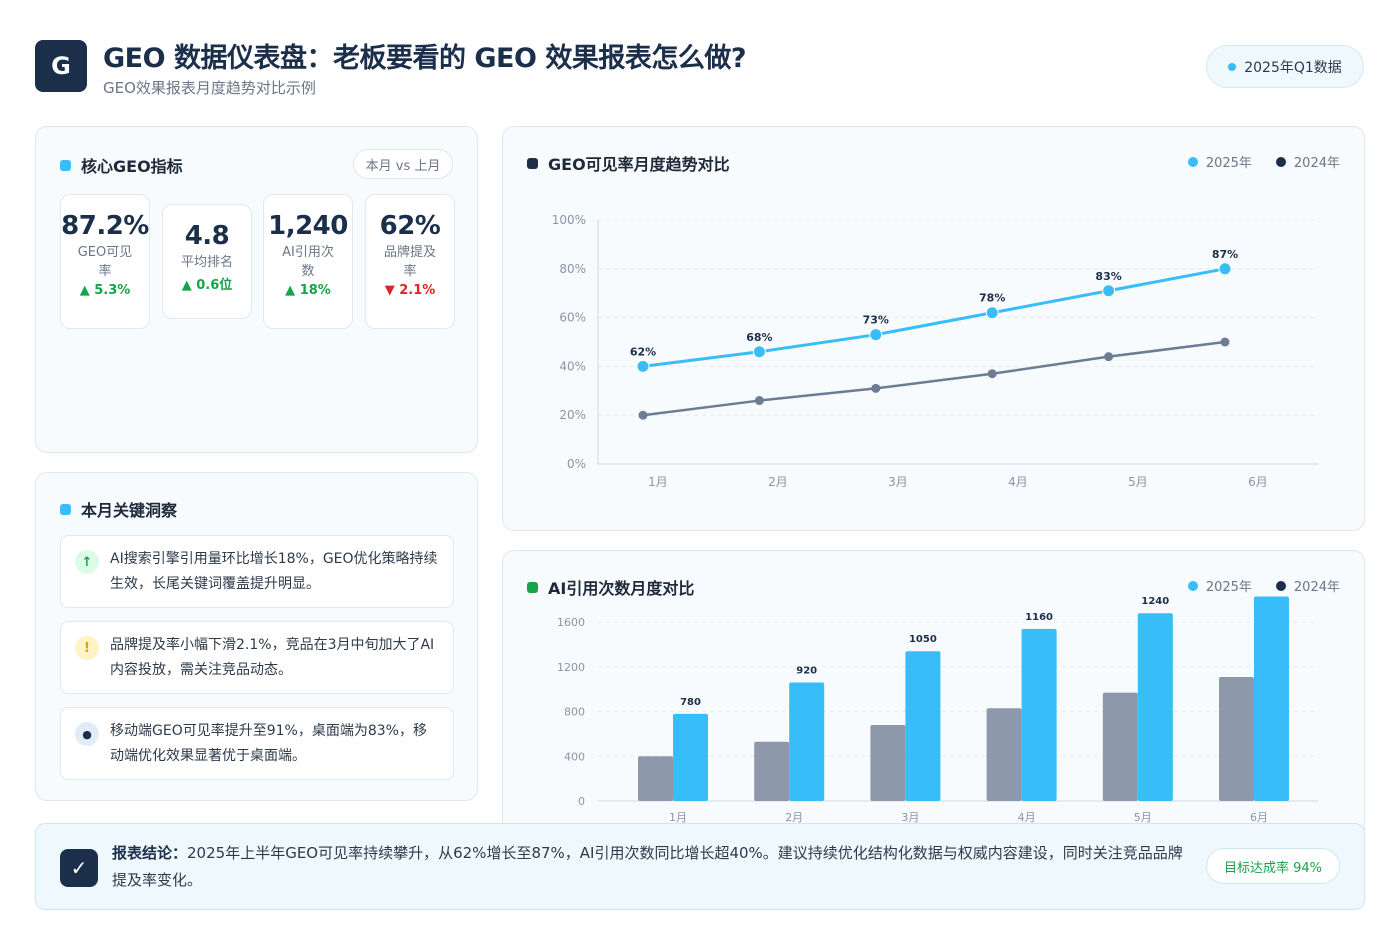 This screenshot has height=933, width=1400. I want to click on y-tick-label: 400, so click(574, 756).